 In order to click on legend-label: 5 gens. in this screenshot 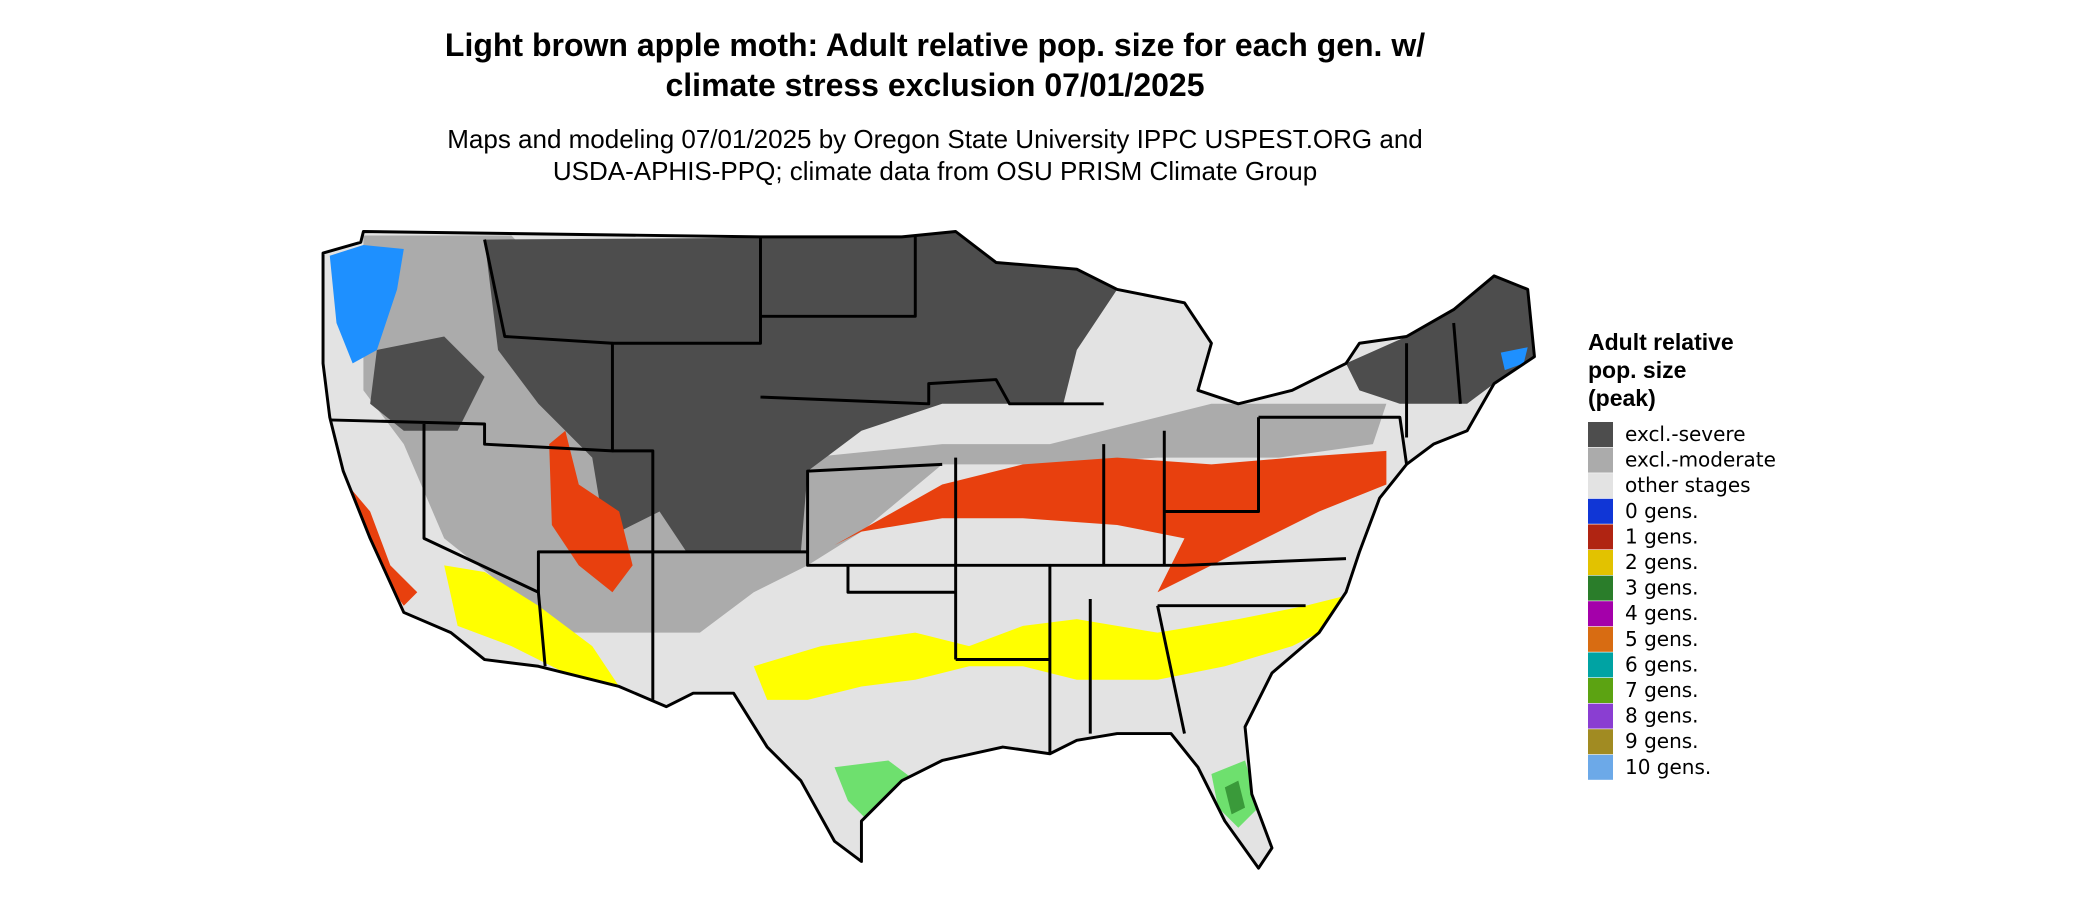, I will do `click(1662, 639)`.